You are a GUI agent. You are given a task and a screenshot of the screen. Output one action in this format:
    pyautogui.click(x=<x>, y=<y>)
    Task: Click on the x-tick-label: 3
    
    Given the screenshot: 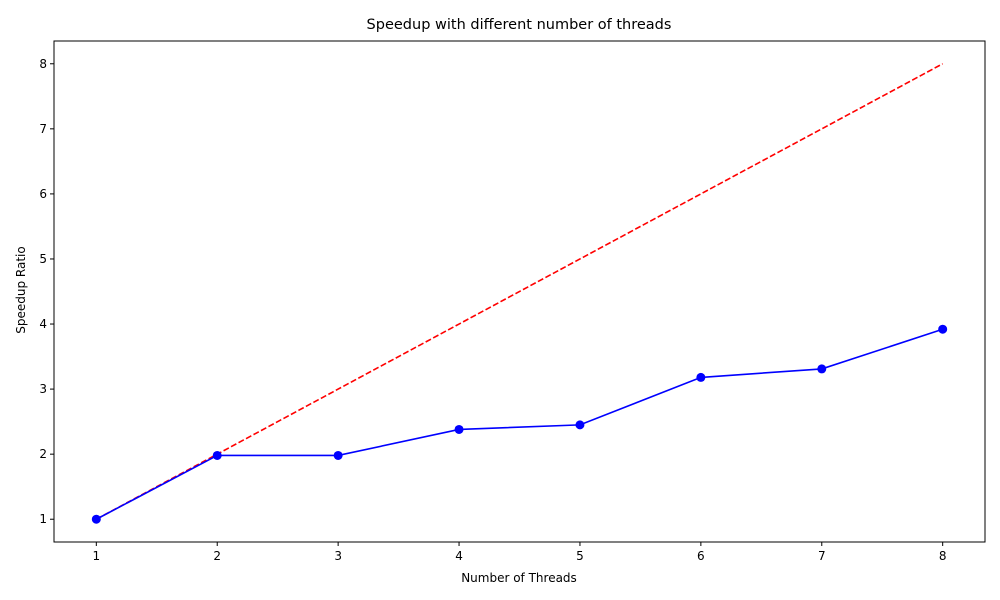 What is the action you would take?
    pyautogui.click(x=338, y=556)
    